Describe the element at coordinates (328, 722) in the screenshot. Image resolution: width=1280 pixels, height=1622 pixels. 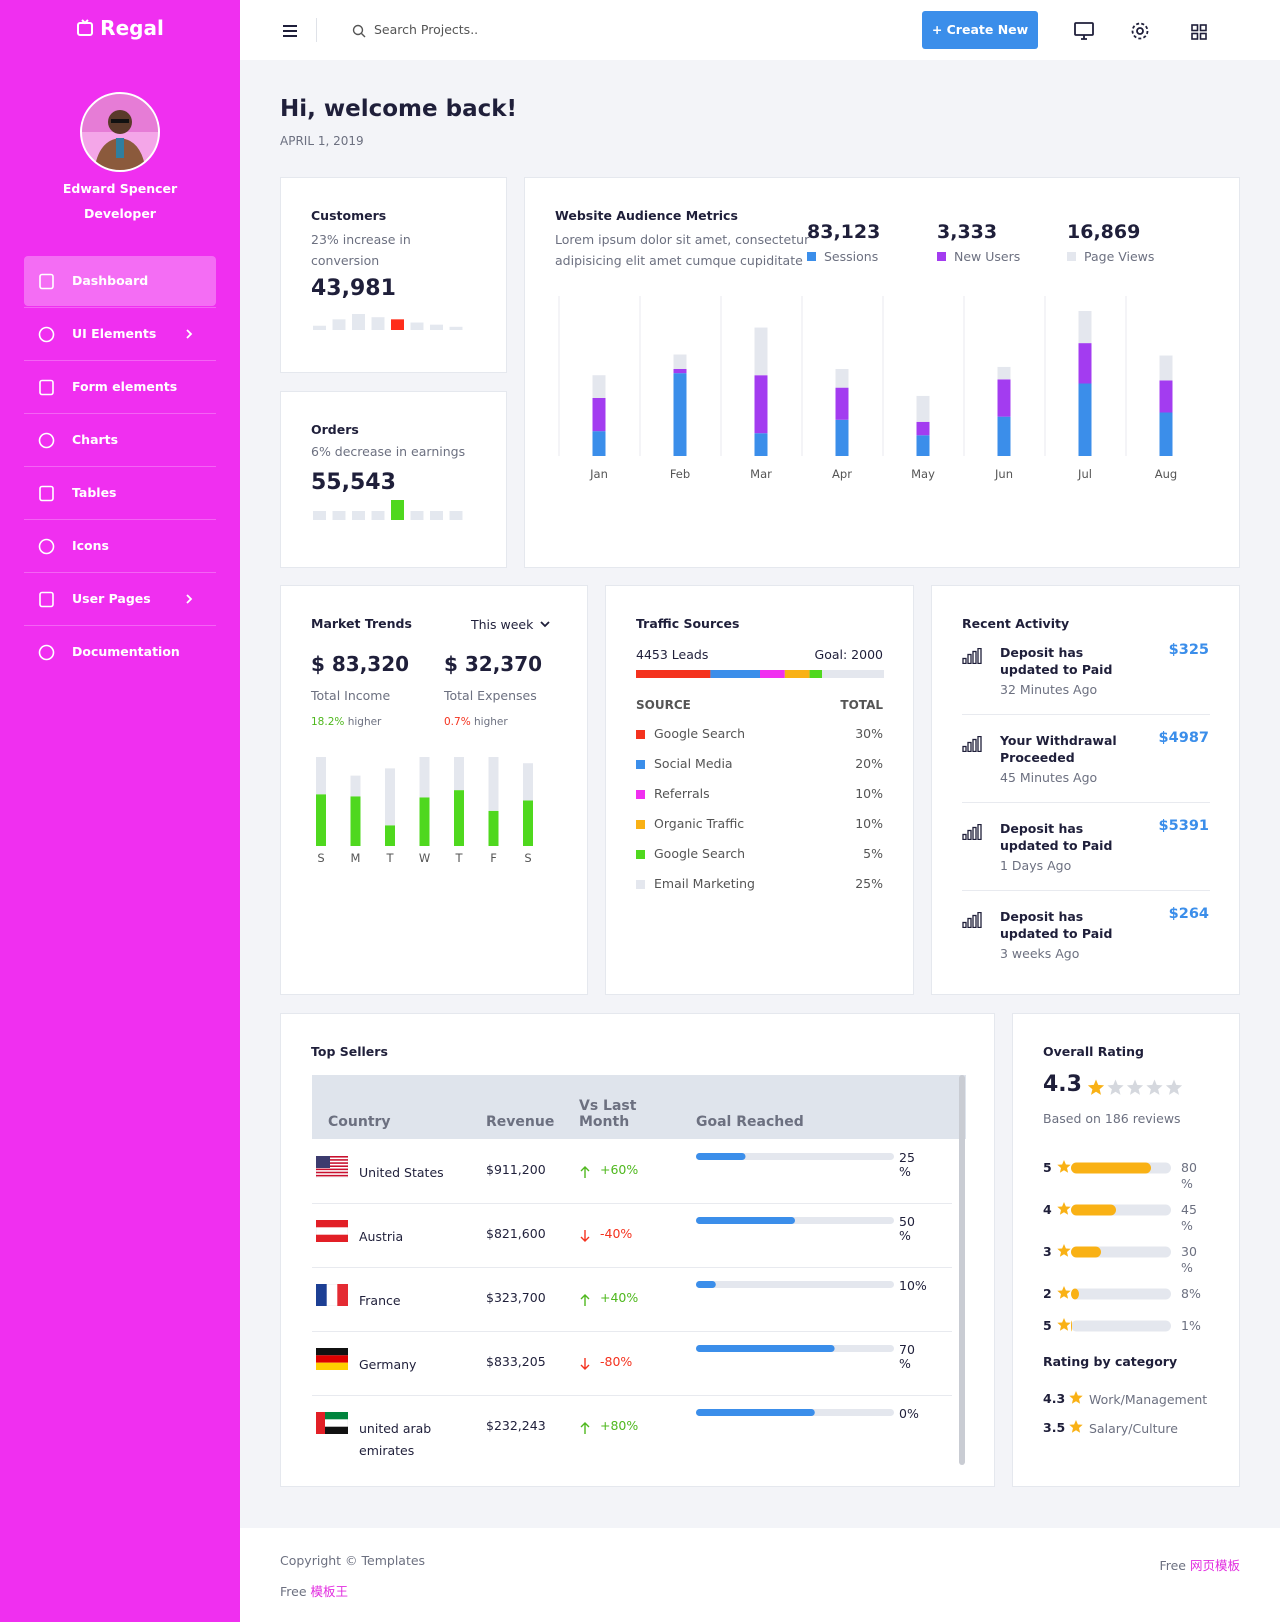
I see `change-value: 18.2%` at that location.